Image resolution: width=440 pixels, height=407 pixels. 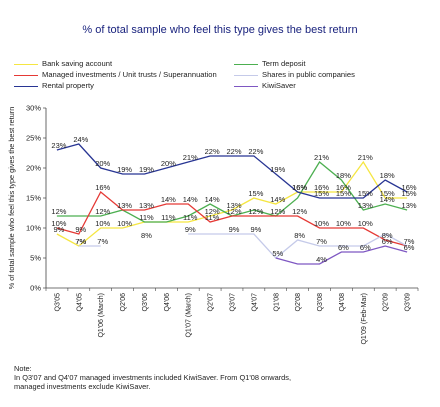 I want to click on x-tick-label: Q1'08, so click(x=276, y=302).